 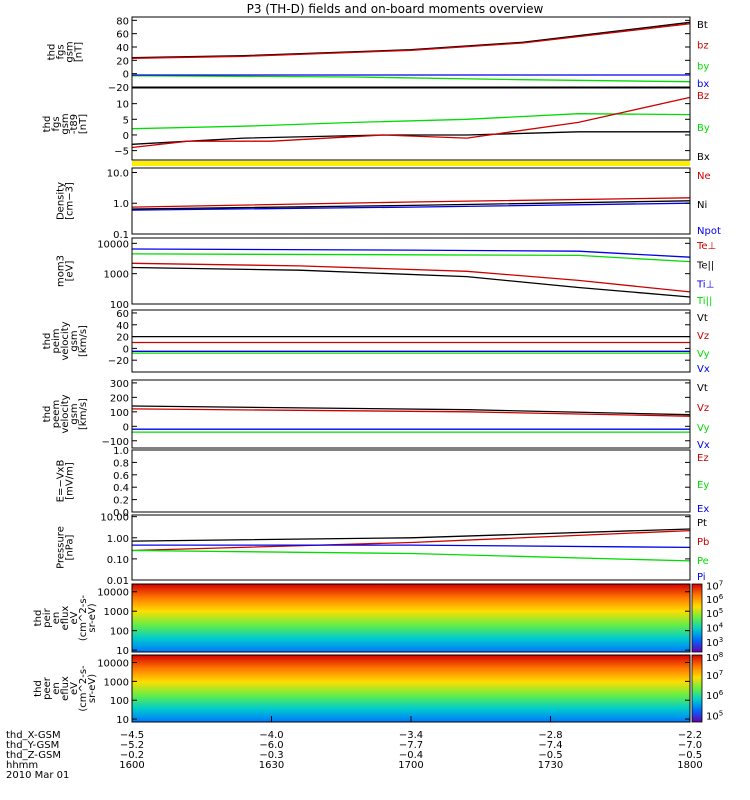 What do you see at coordinates (70, 547) in the screenshot?
I see `y-axis-label: [nPa]` at bounding box center [70, 547].